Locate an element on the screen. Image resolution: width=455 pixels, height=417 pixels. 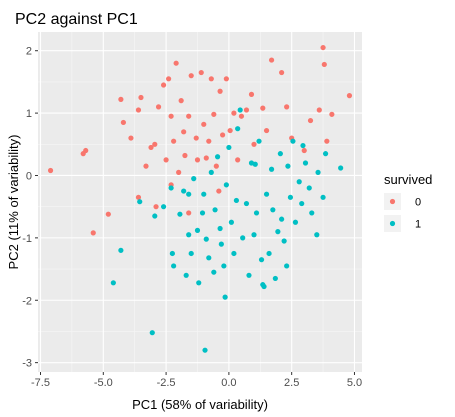
y-tick-label: -1 is located at coordinates (27, 239).